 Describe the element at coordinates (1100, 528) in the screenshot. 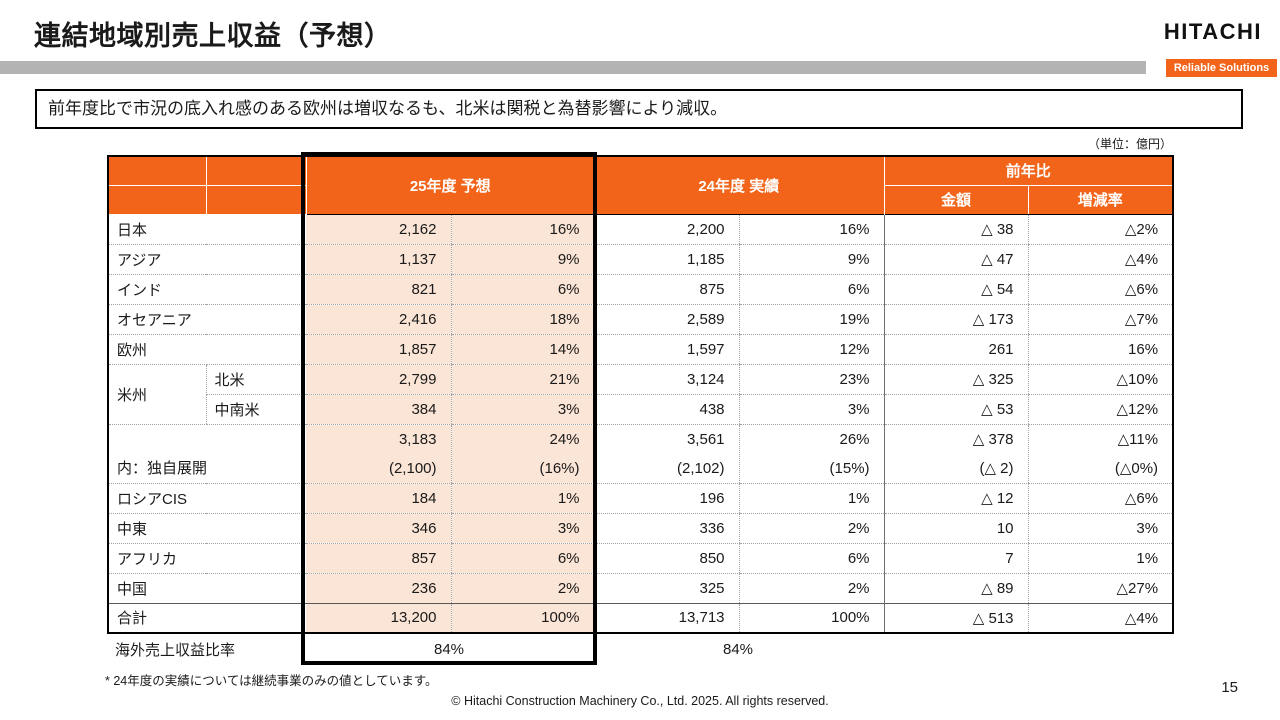

I see `cell-yoy-rate: 3%` at that location.